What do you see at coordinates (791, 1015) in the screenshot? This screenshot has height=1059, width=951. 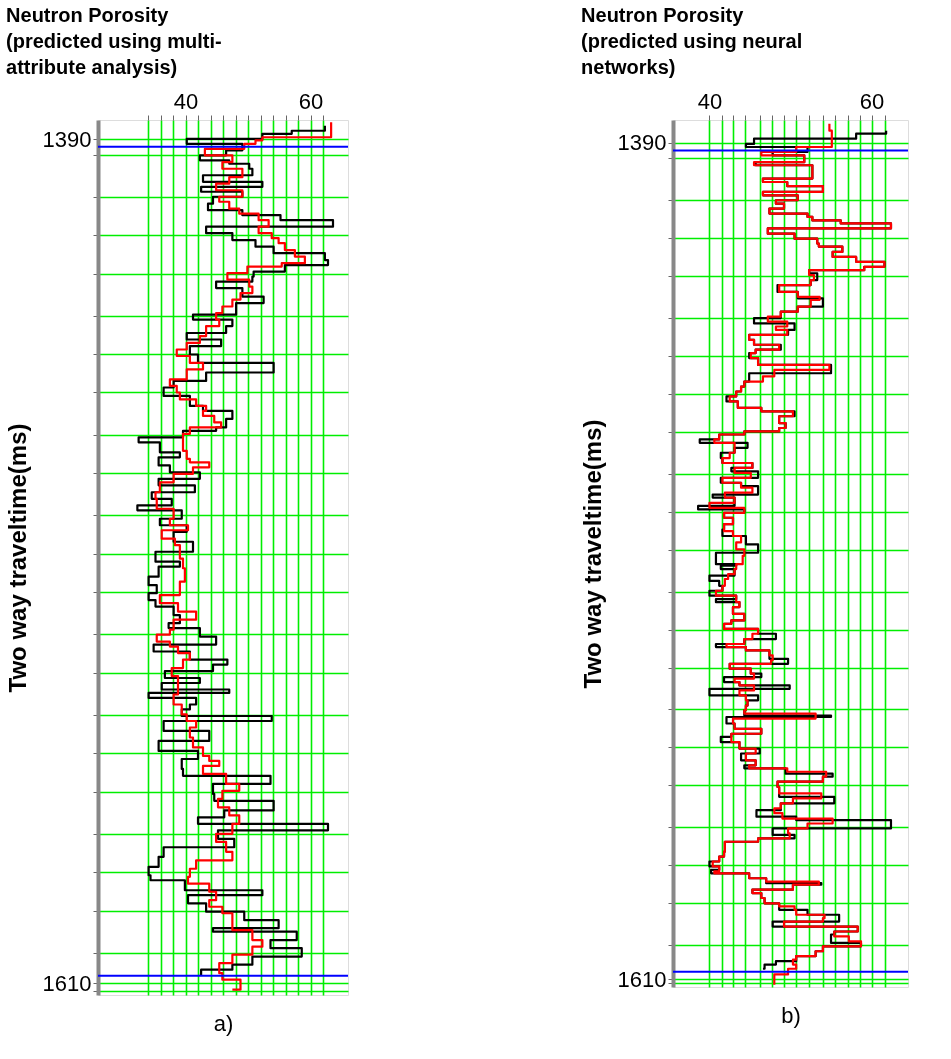 I see `x-axis-title: b)` at bounding box center [791, 1015].